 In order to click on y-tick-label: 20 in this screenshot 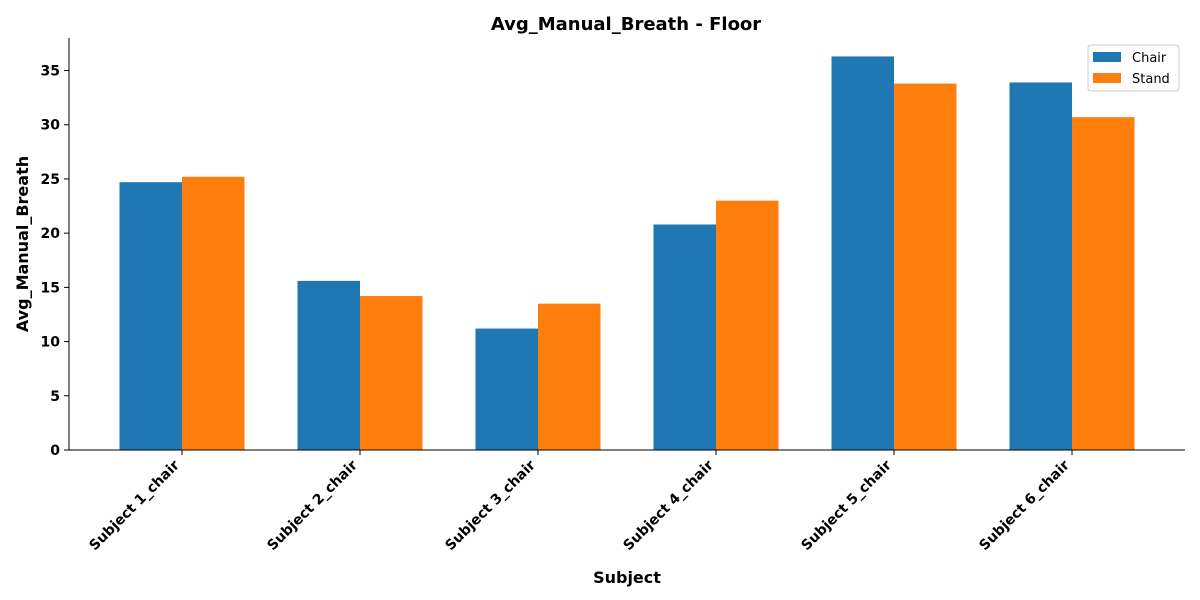, I will do `click(51, 234)`.